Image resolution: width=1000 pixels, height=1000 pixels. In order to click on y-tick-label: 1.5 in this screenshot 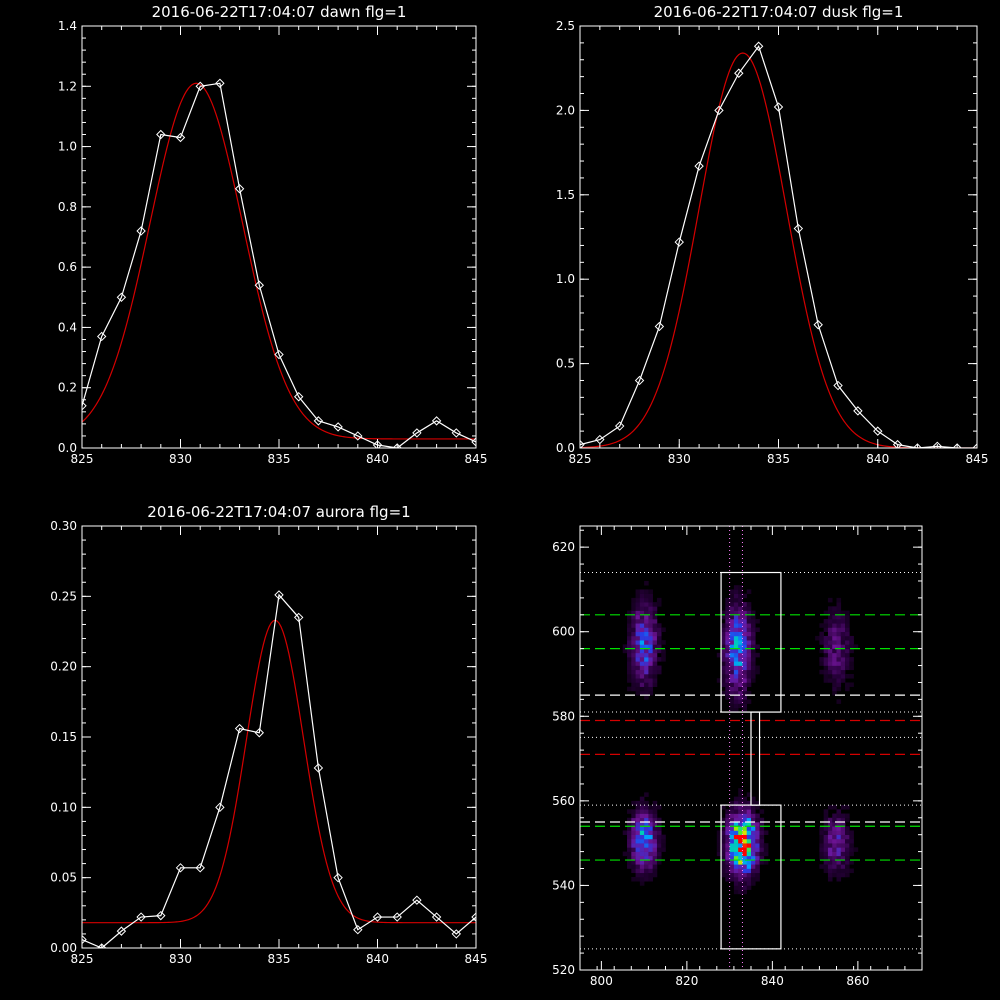, I will do `click(565, 195)`.